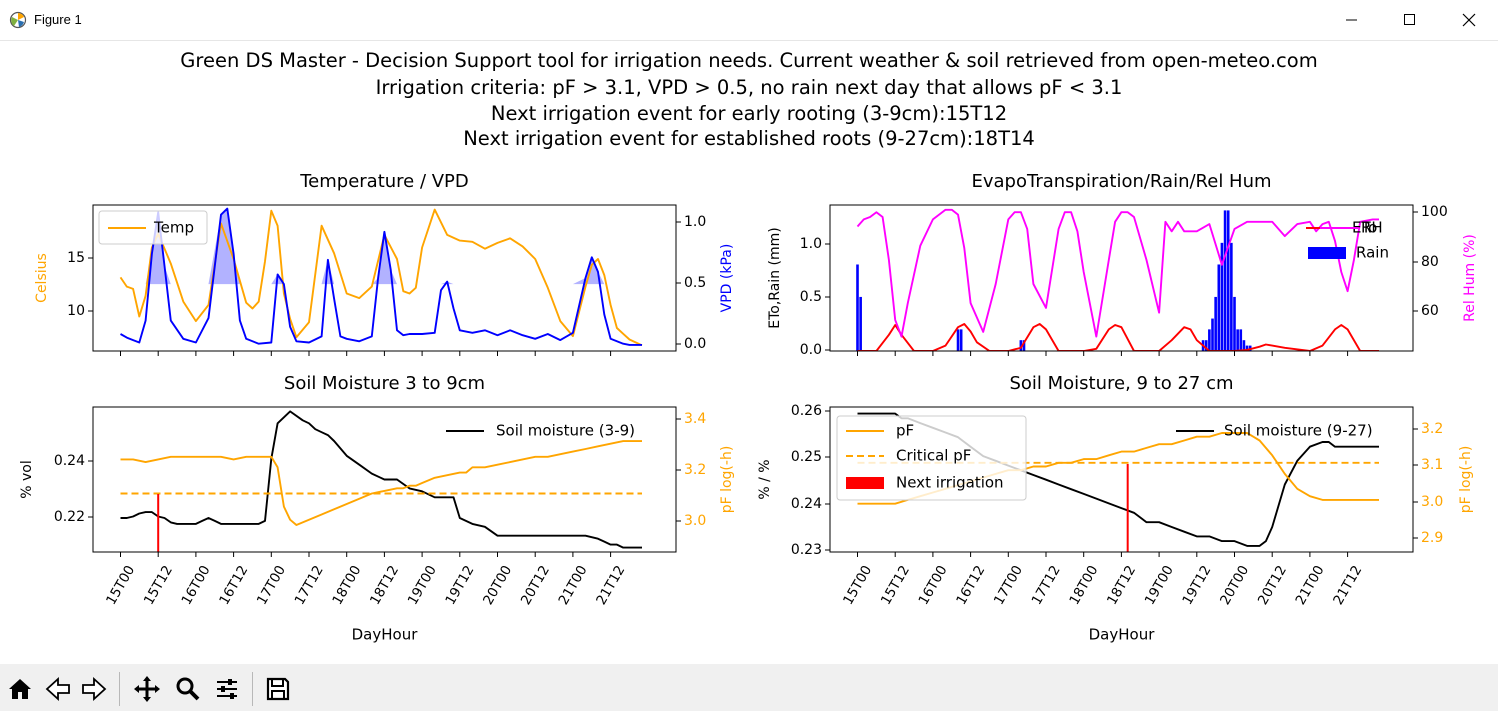 The height and width of the screenshot is (711, 1498). I want to click on configure-subplots-icon, so click(227, 689).